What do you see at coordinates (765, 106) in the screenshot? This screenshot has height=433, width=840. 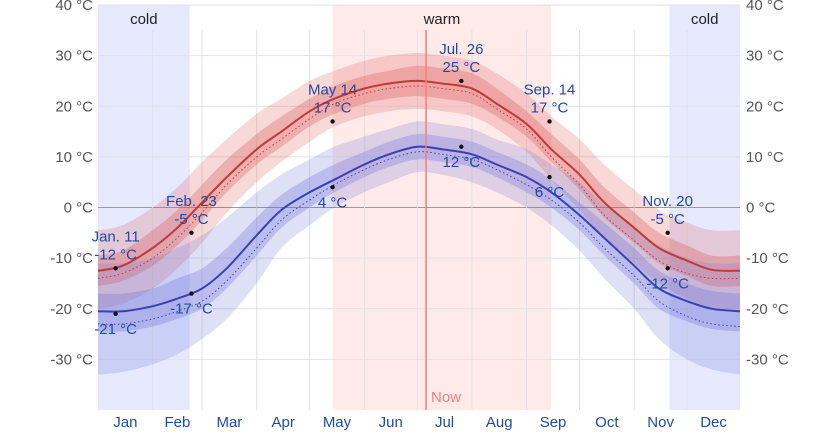 I see `y-tick-right-20: 20 °C` at bounding box center [765, 106].